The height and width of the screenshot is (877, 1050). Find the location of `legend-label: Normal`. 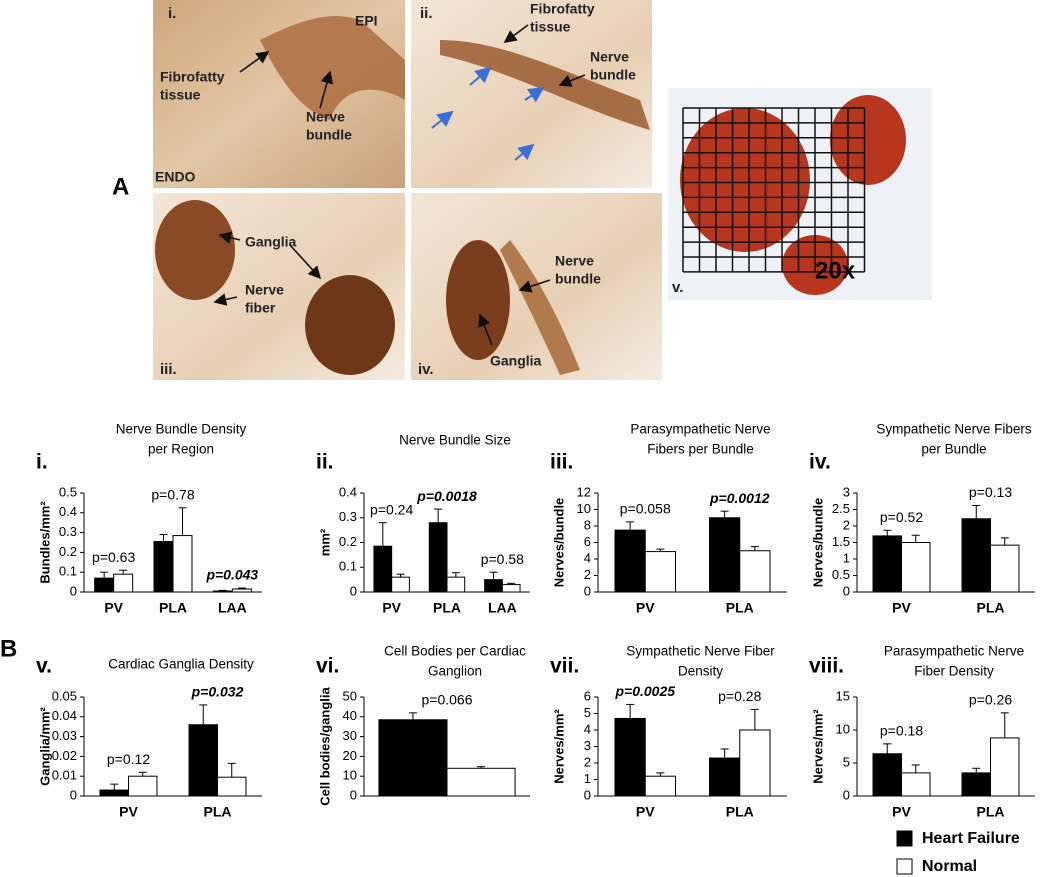

legend-label: Normal is located at coordinates (949, 866).